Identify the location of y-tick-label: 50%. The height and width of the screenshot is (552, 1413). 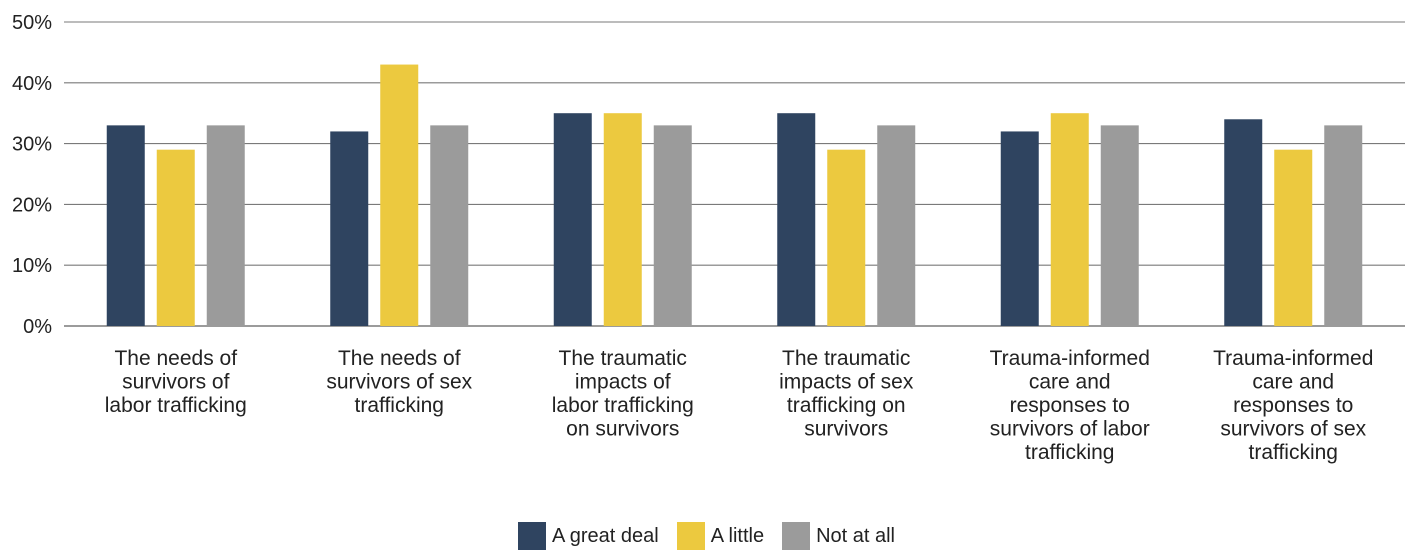
(32, 23).